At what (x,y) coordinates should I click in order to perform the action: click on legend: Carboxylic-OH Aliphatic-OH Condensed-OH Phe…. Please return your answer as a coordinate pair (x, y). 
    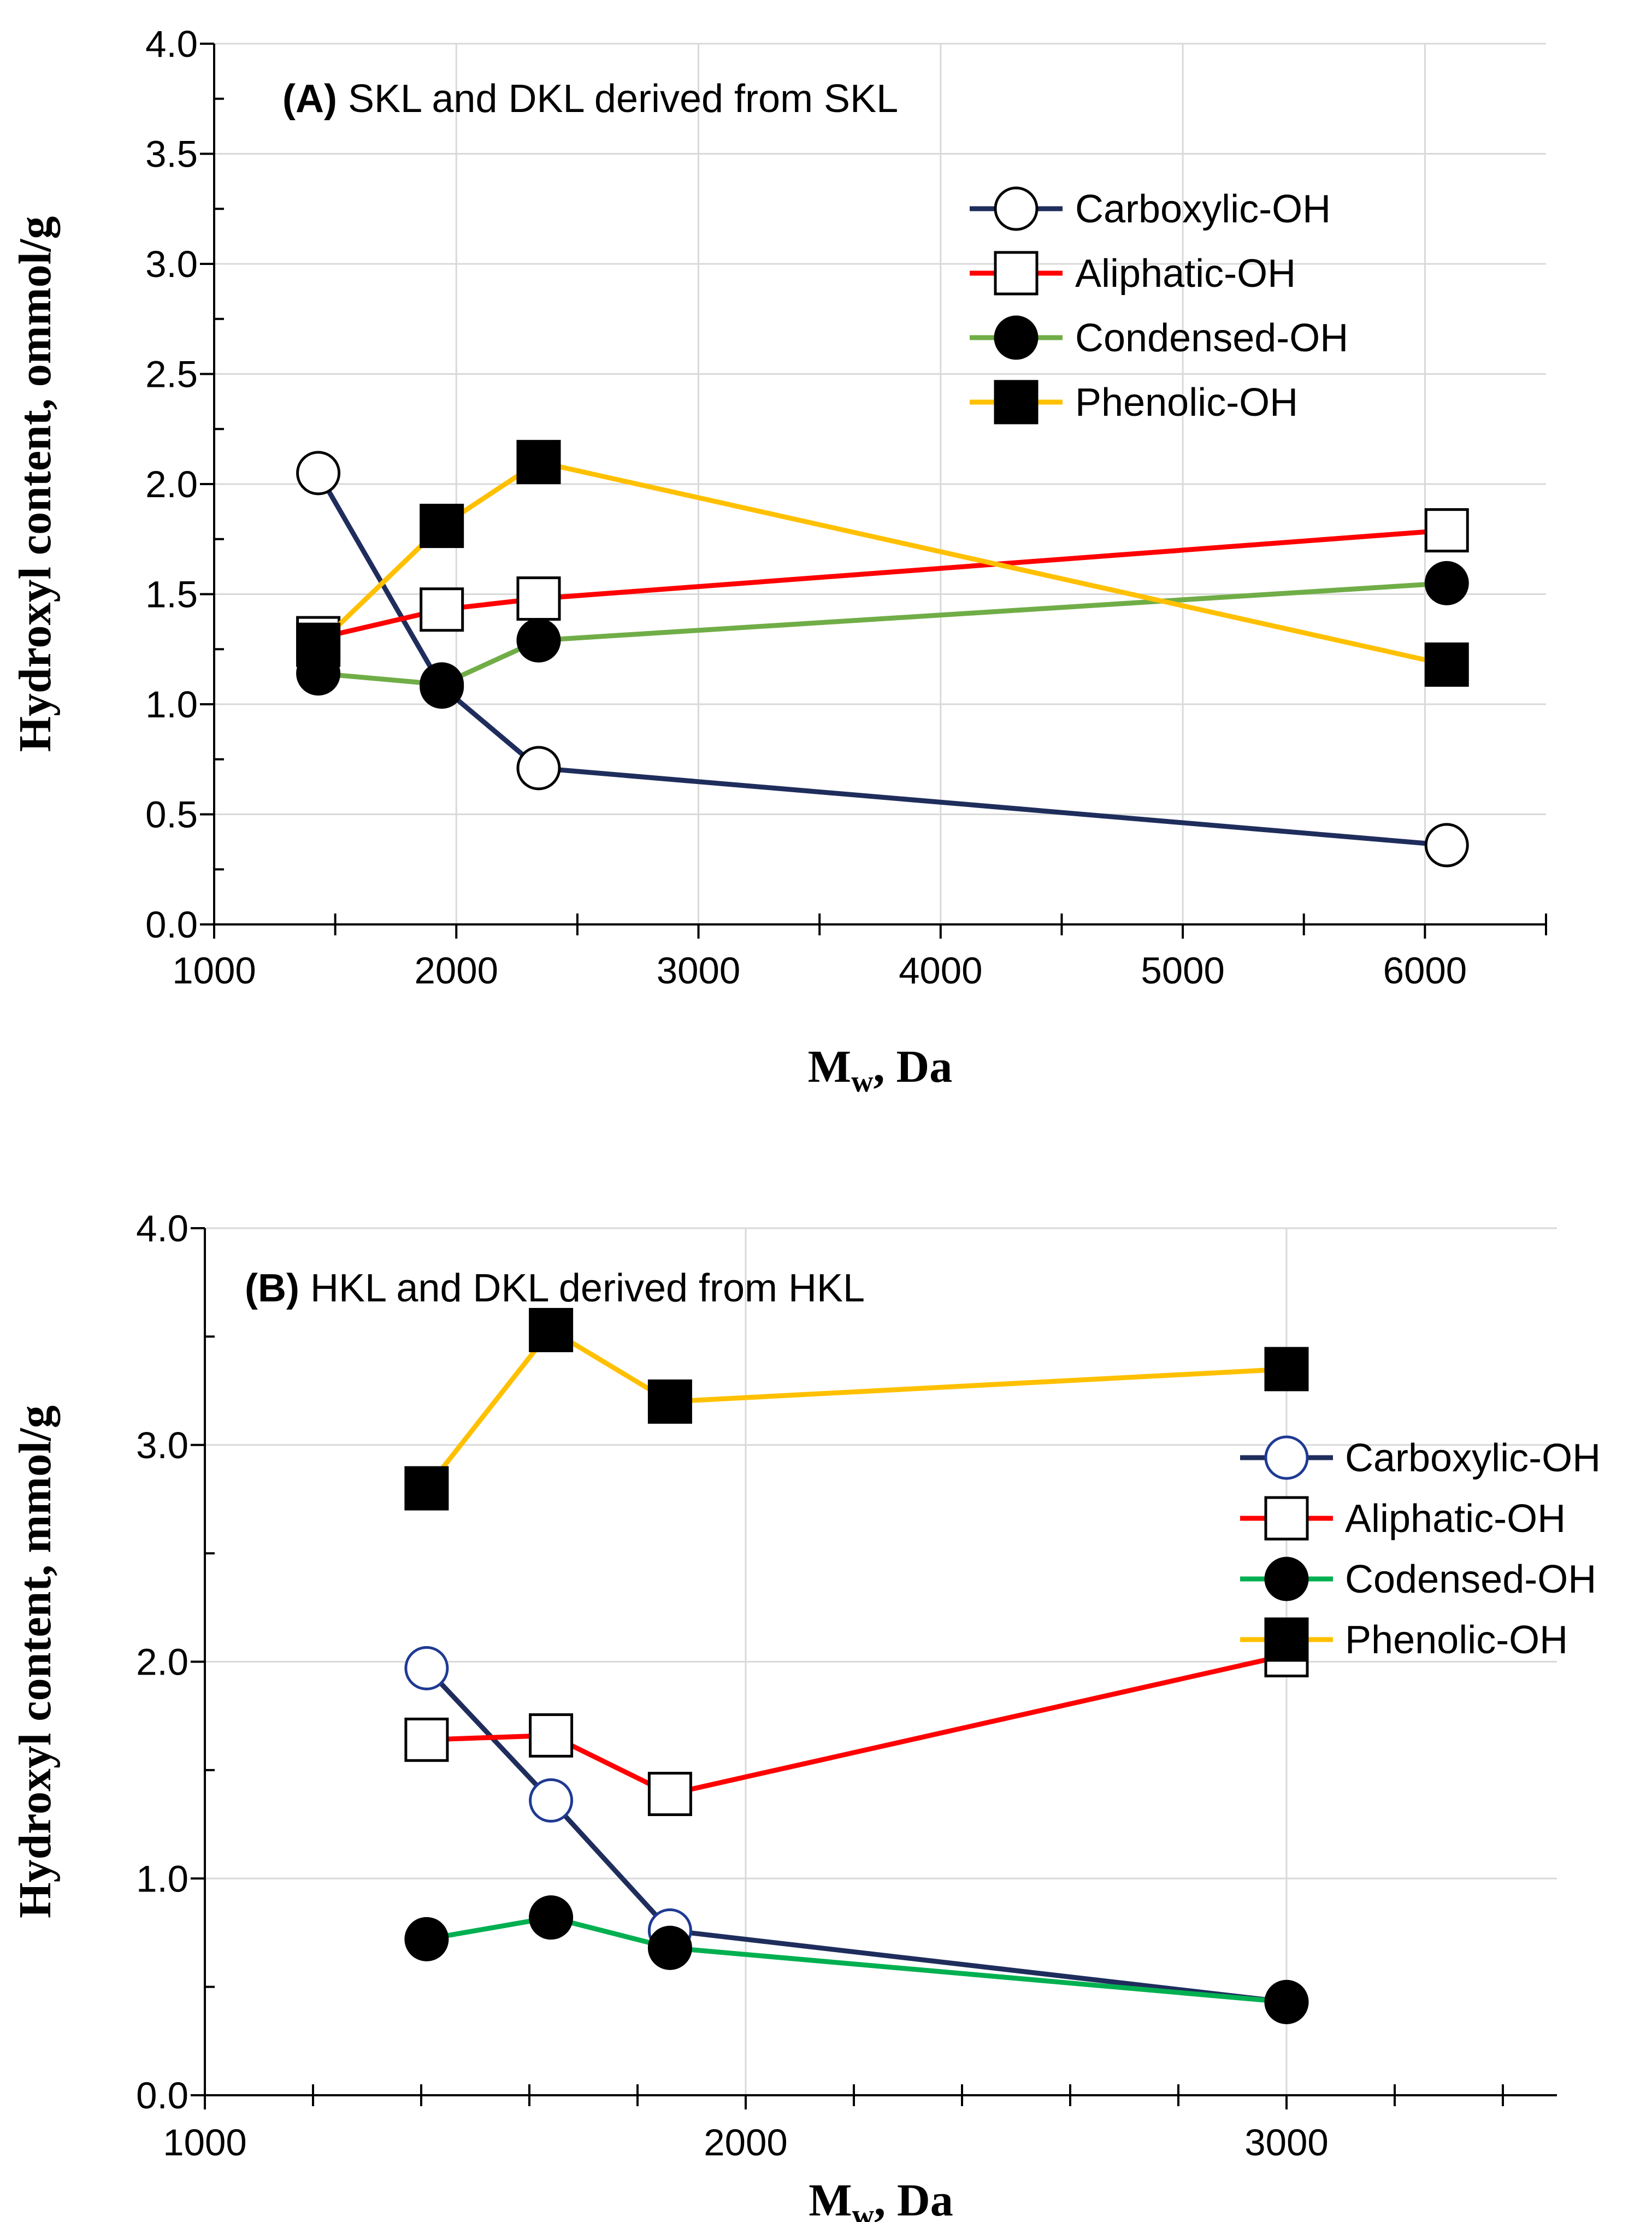
    Looking at the image, I should click on (1159, 305).